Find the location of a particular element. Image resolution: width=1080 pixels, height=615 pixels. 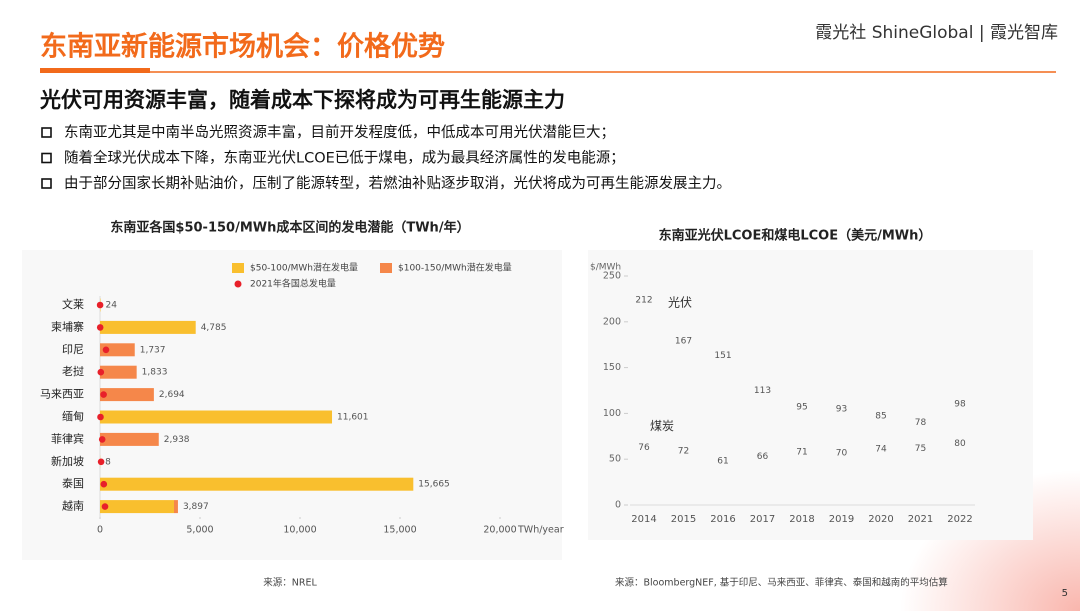

data-label: 93 is located at coordinates (841, 409).